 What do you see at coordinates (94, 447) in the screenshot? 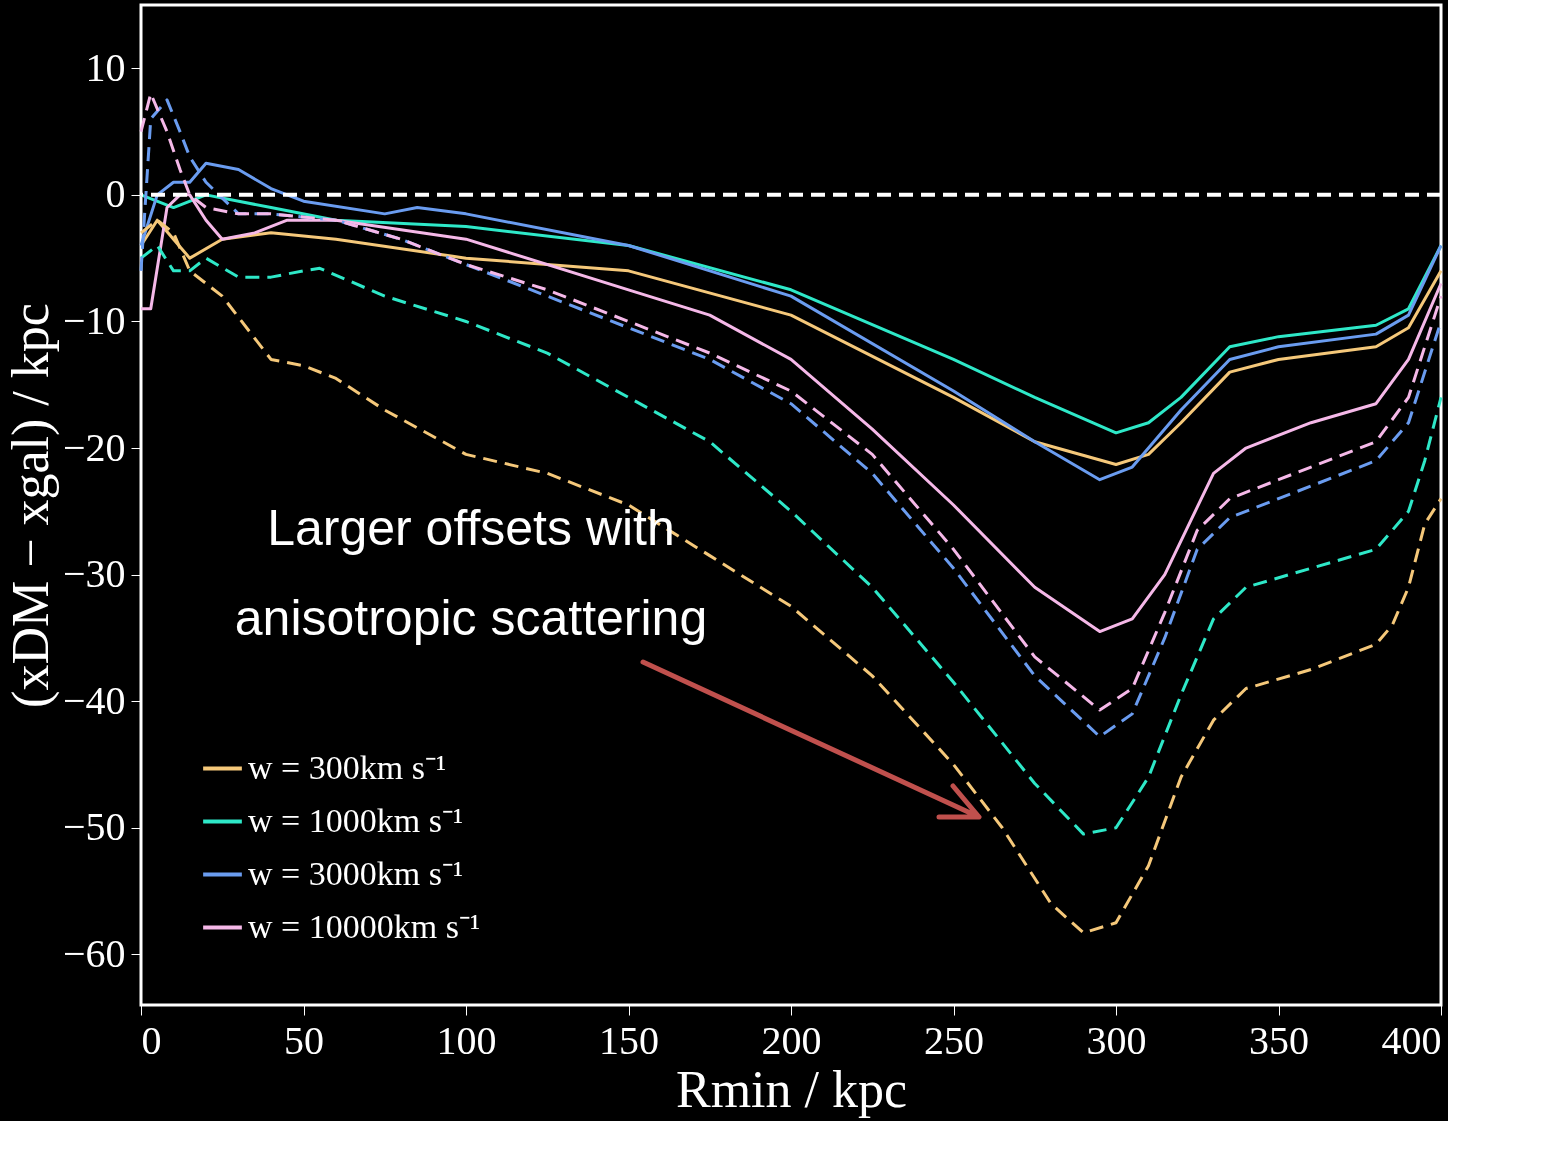
I see `y-tick-label: −20` at bounding box center [94, 447].